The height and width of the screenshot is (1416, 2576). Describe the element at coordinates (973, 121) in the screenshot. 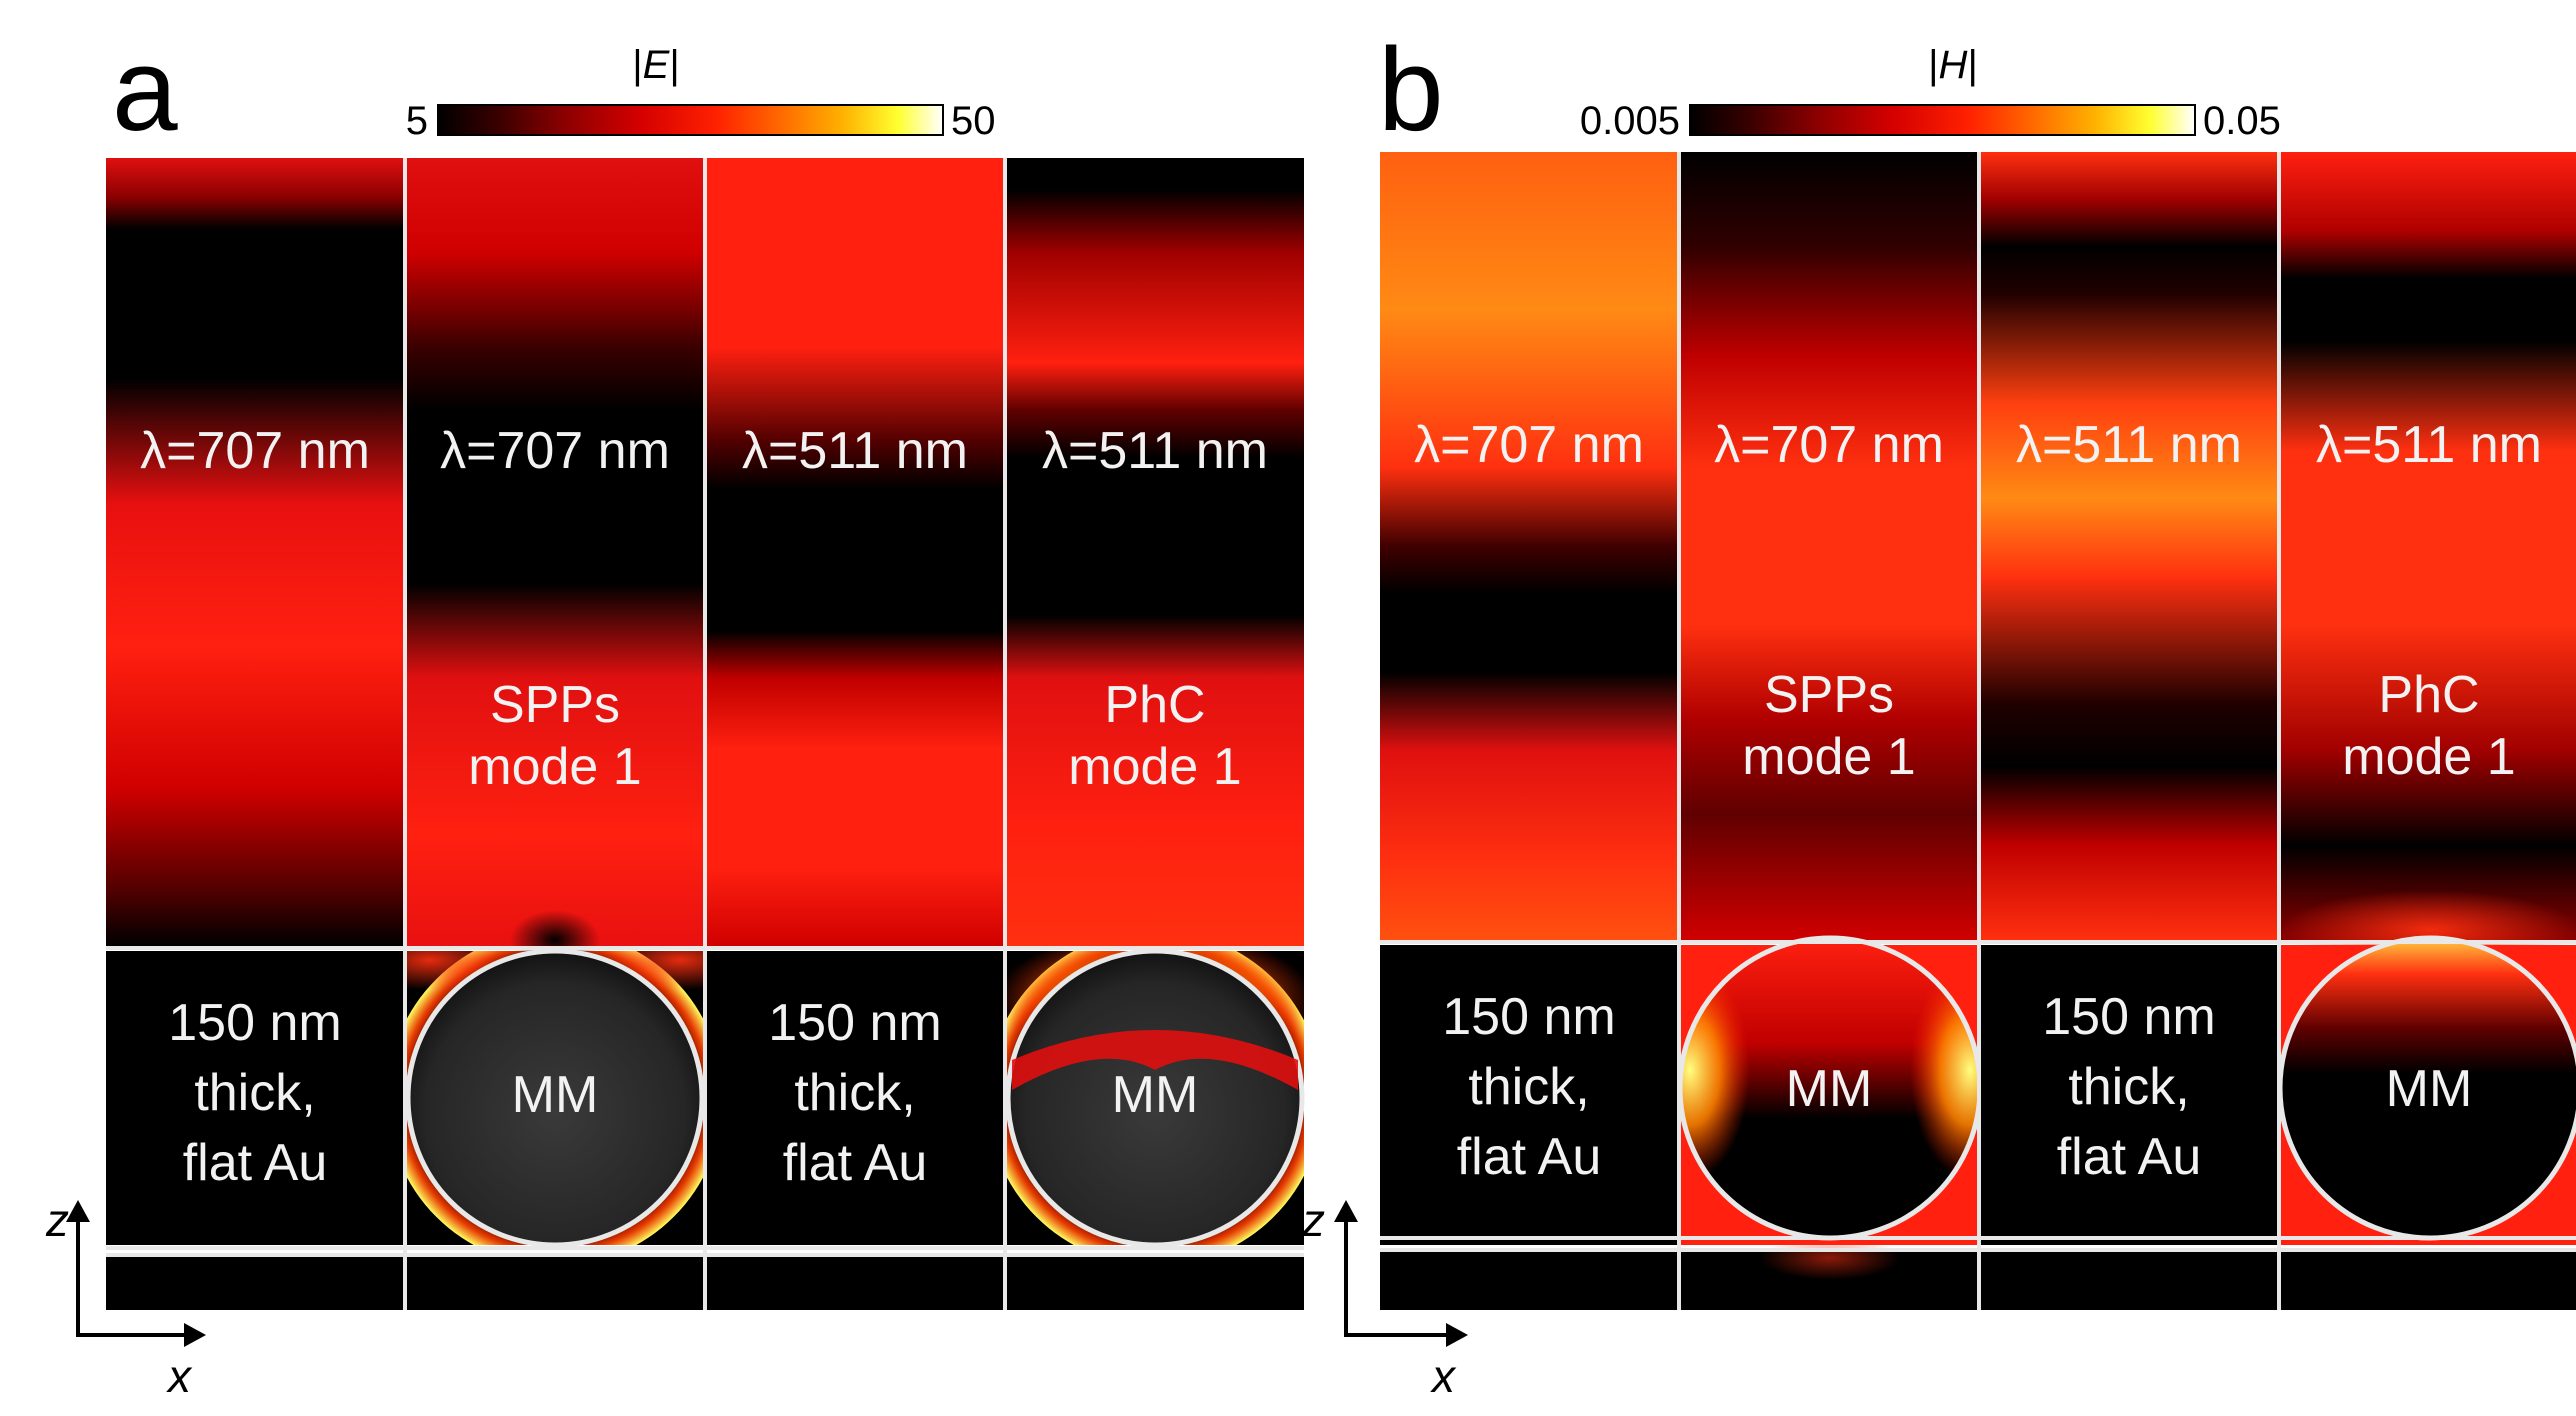

I see `panel-a-colorbar-max: 50` at that location.